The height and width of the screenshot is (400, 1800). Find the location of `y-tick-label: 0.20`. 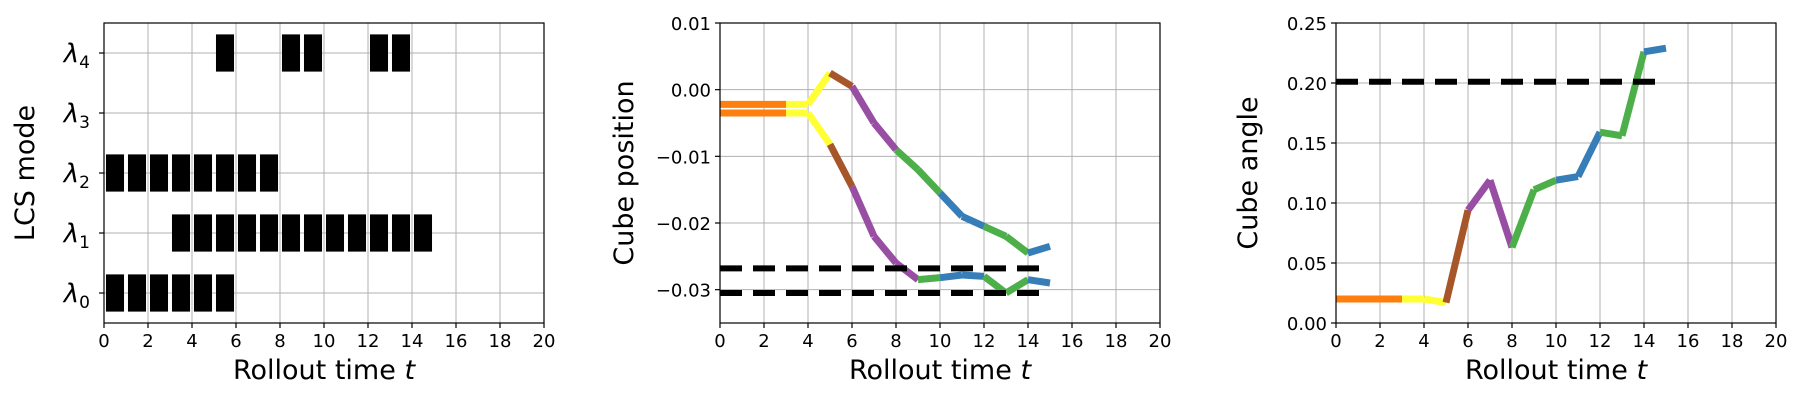

y-tick-label: 0.20 is located at coordinates (1307, 84).